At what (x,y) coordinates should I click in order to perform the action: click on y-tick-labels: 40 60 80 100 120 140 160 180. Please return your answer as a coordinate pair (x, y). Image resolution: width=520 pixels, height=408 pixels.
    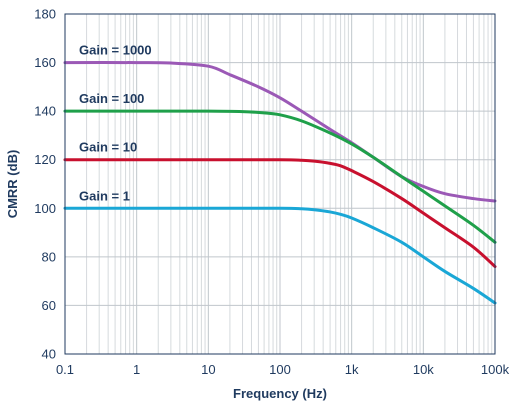
    Looking at the image, I should click on (45, 184).